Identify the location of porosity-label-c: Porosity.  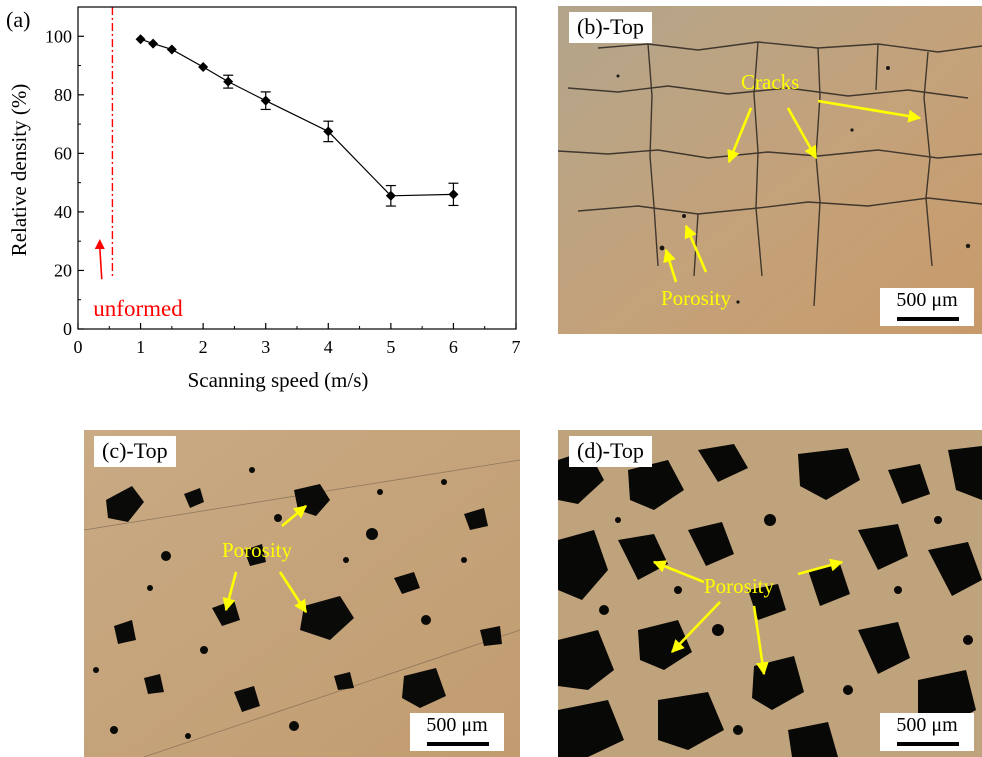
(257, 550).